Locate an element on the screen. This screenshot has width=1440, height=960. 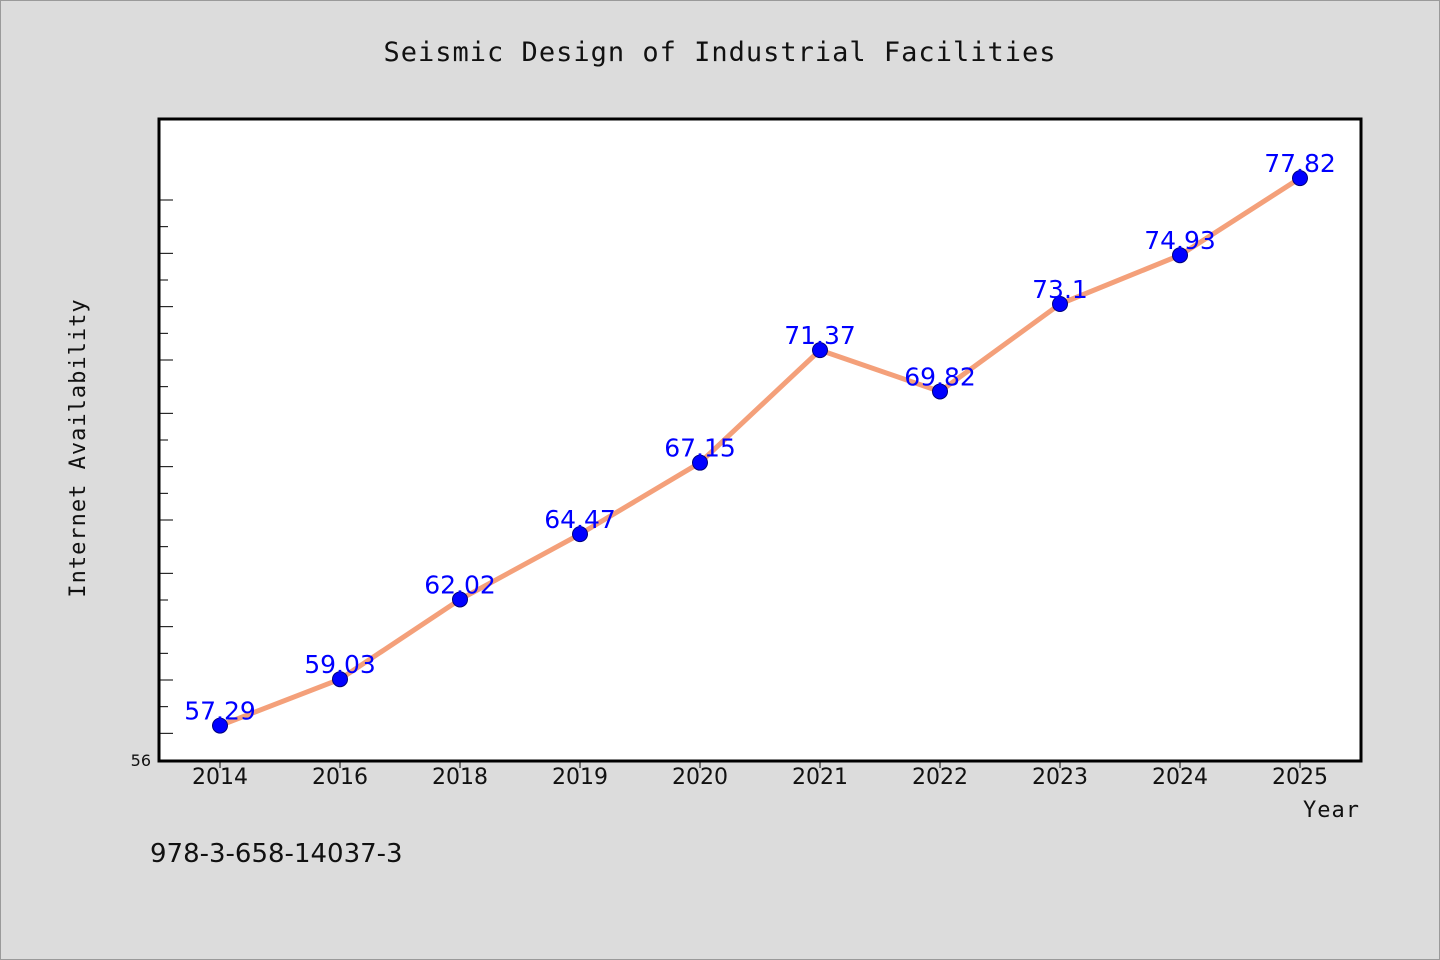
data-label: 57.29 is located at coordinates (220, 711).